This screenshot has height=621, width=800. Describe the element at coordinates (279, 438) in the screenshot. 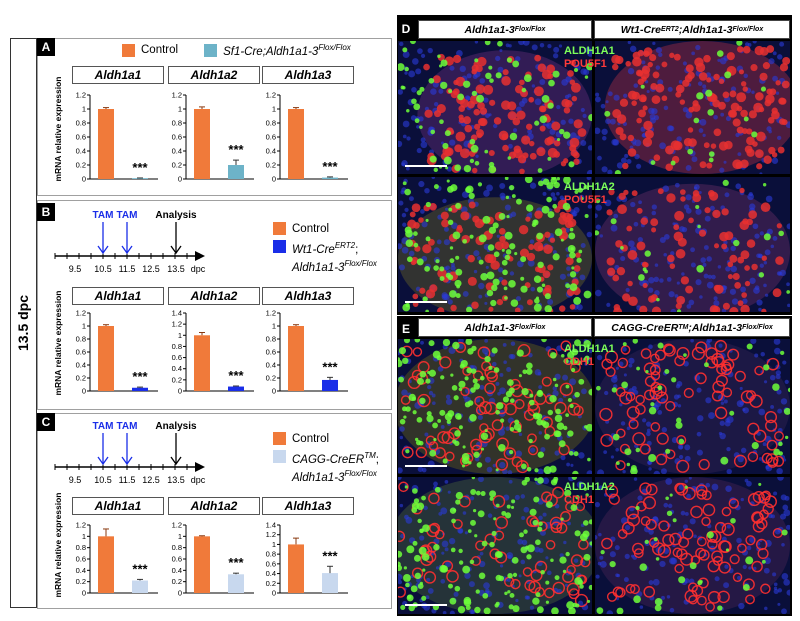

I see `legend-swatch-control` at that location.